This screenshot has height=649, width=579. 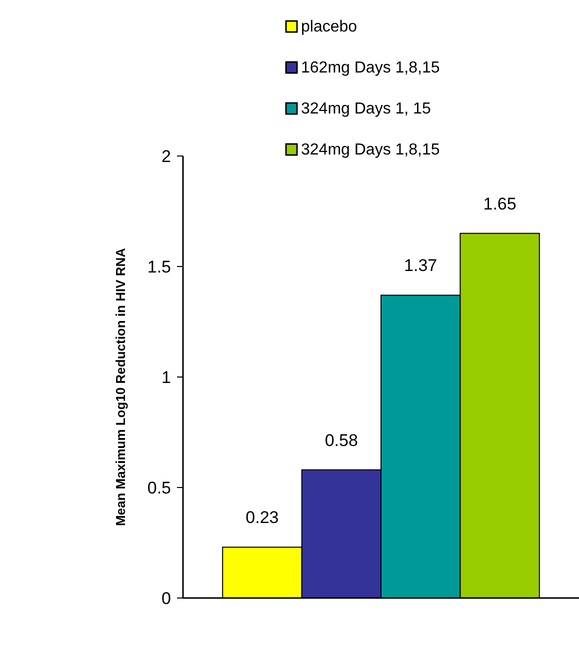 What do you see at coordinates (166, 377) in the screenshot?
I see `y-tick-label: 1` at bounding box center [166, 377].